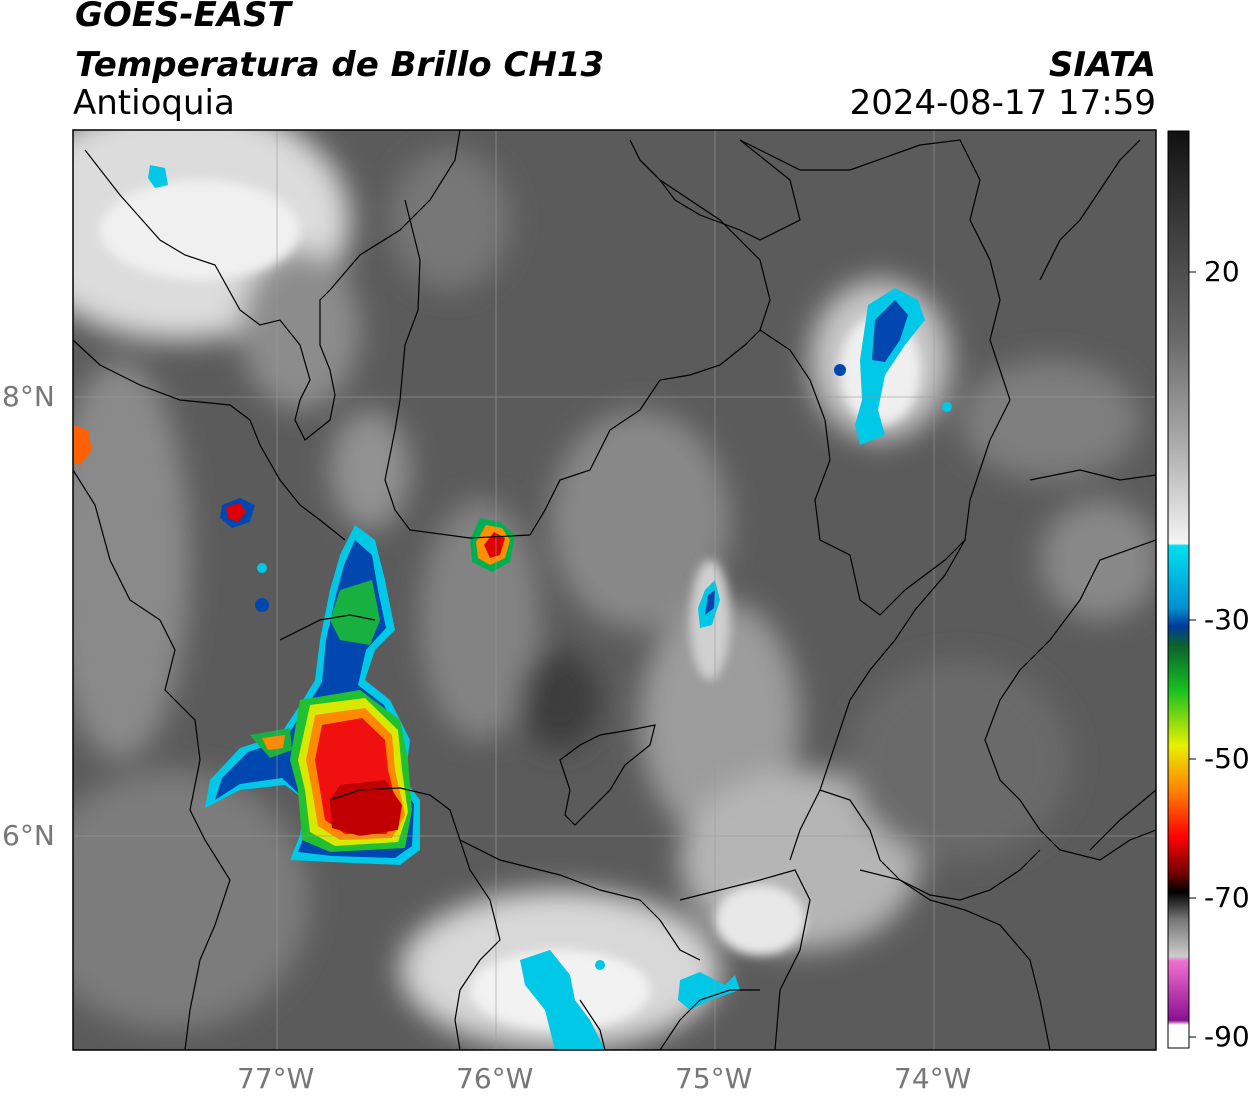 Image resolution: width=1252 pixels, height=1099 pixels. Describe the element at coordinates (340, 65) in the screenshot. I see `product-title: Temperatura de Brillo CH13` at that location.